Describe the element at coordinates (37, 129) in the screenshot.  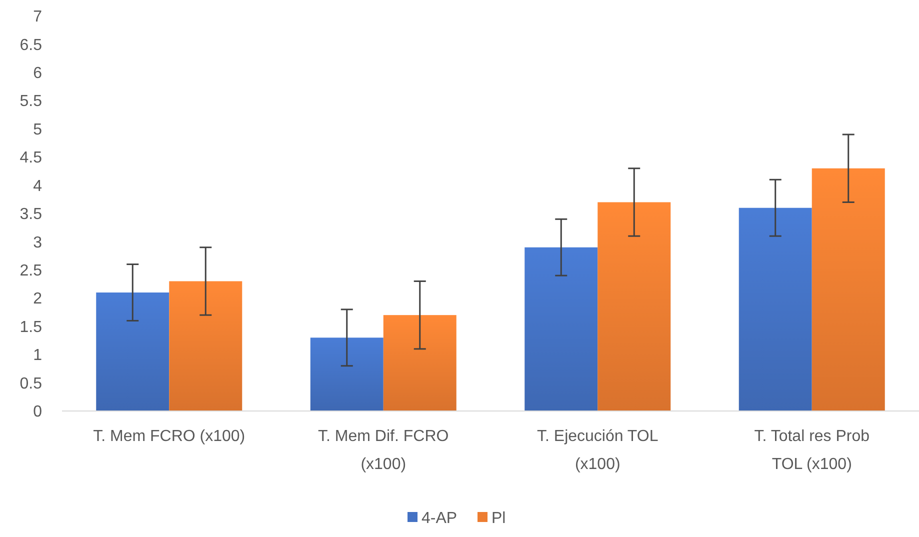
I see `y-tick-label: 5` at that location.